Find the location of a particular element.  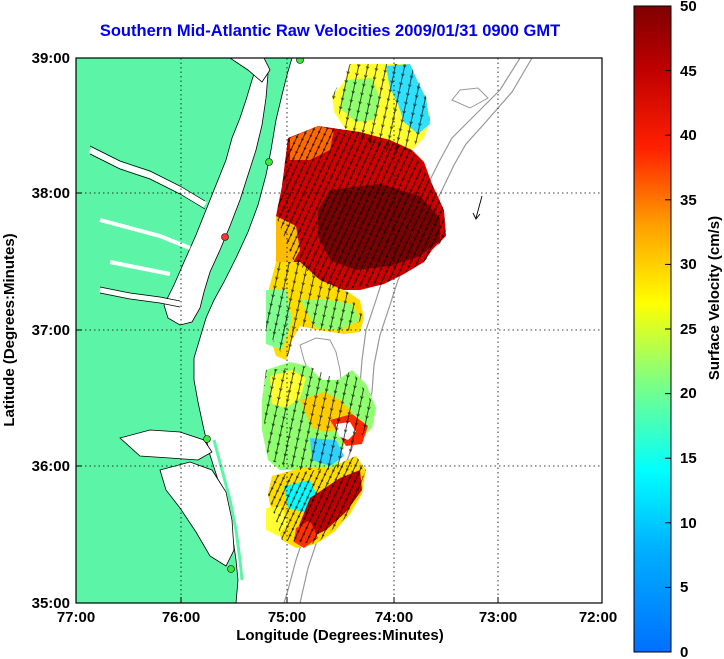

york-river is located at coordinates (140, 268).